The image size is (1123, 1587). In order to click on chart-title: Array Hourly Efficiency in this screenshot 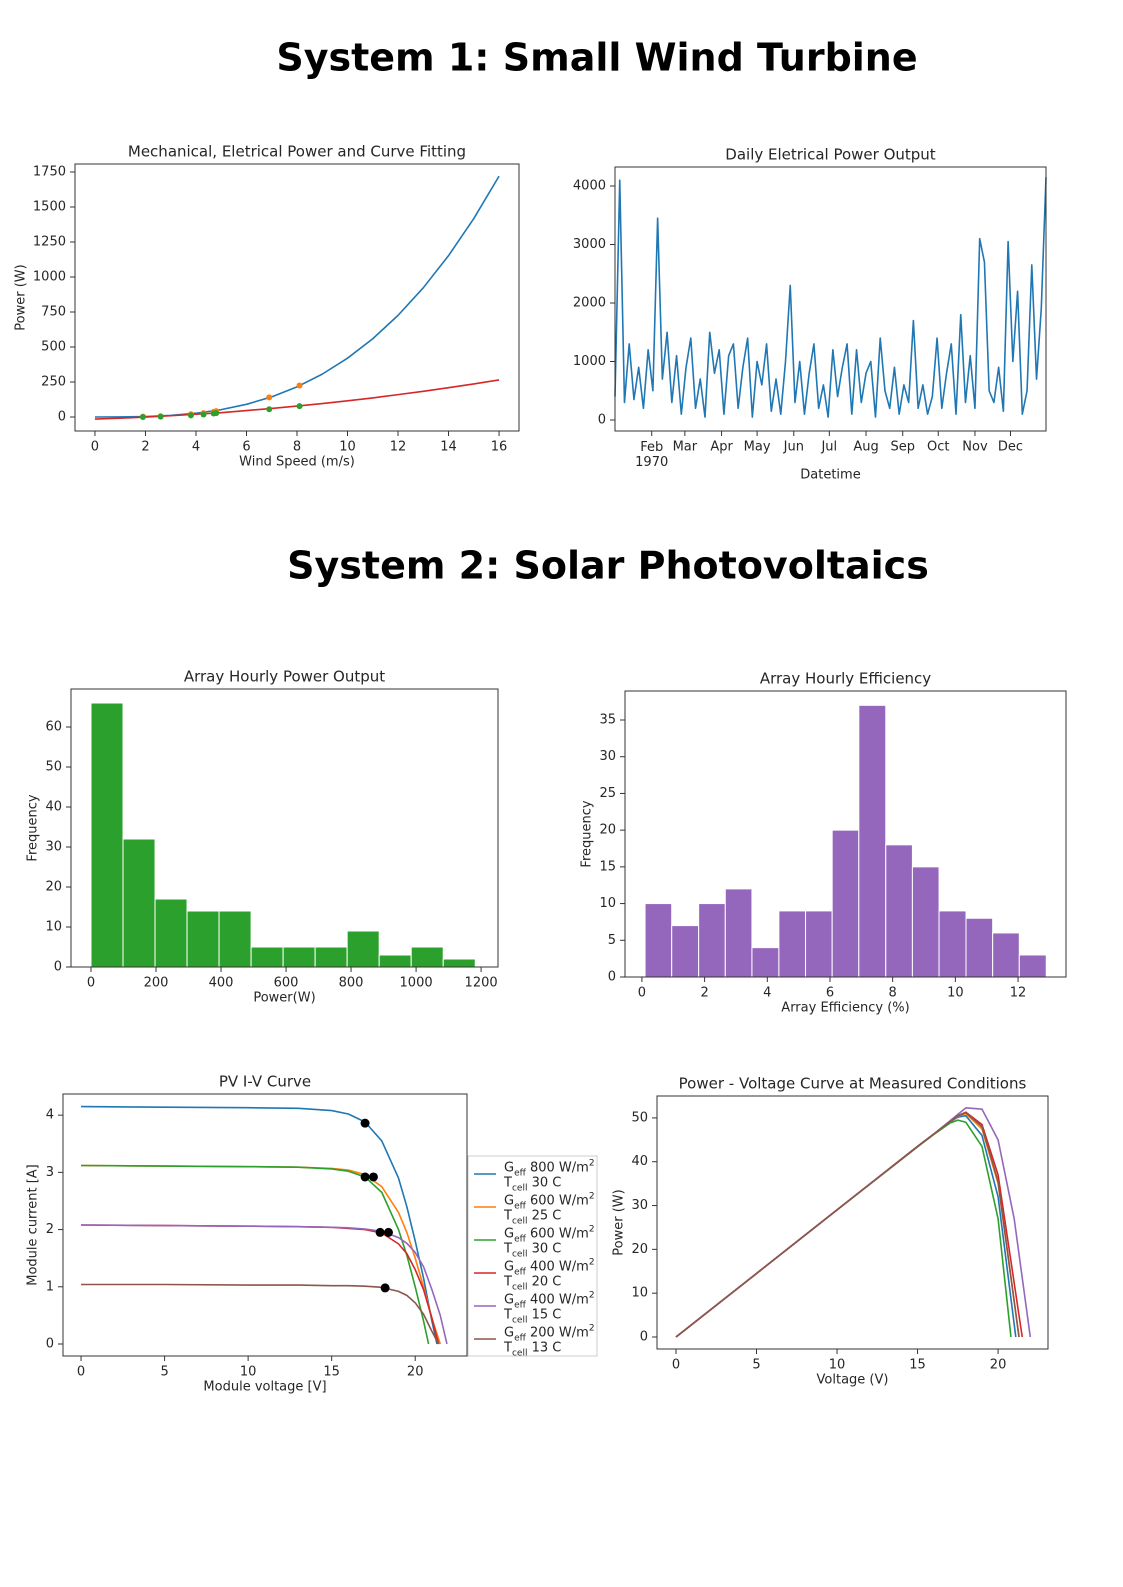, I will do `click(845, 679)`.